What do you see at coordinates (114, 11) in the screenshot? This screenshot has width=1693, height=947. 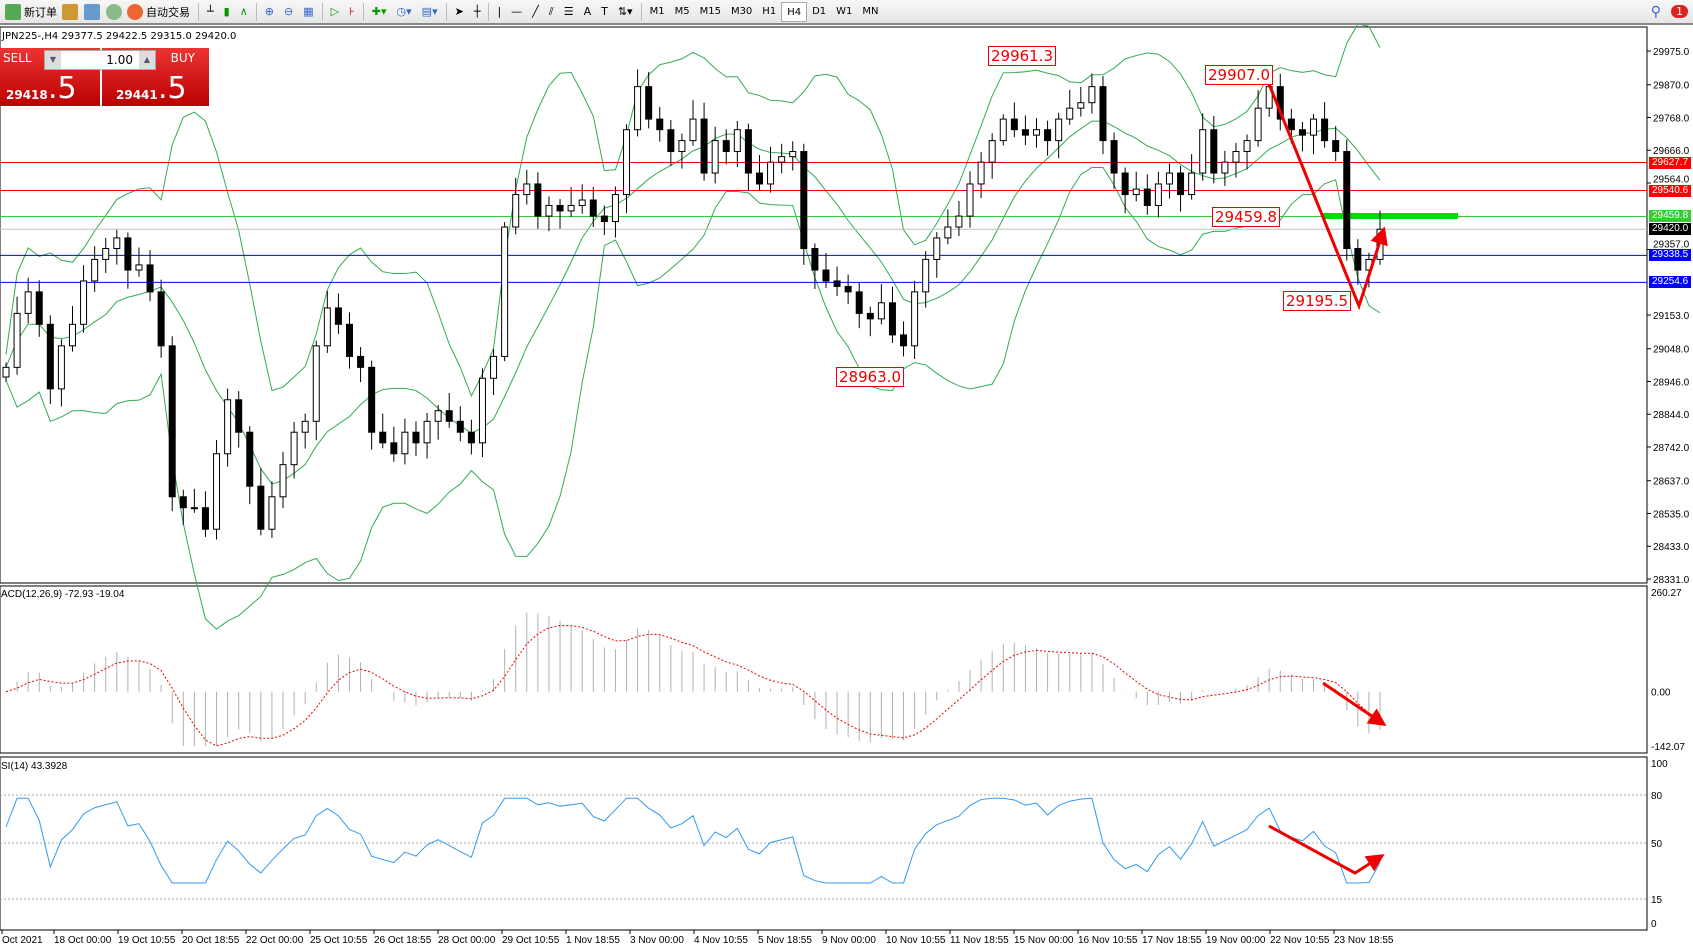 I see `signals-icon` at bounding box center [114, 11].